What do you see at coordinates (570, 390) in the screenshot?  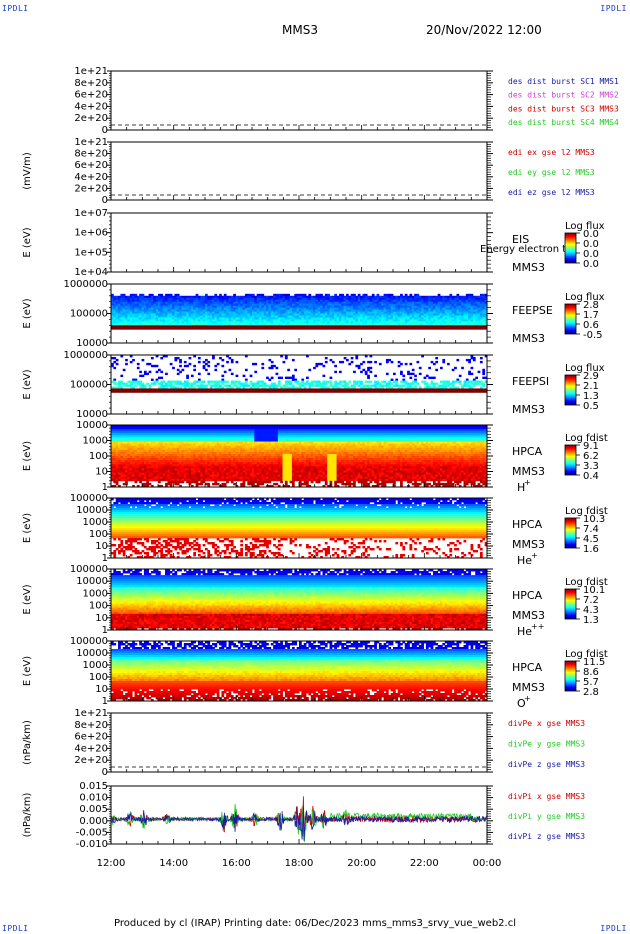 I see `colorbar-scale` at bounding box center [570, 390].